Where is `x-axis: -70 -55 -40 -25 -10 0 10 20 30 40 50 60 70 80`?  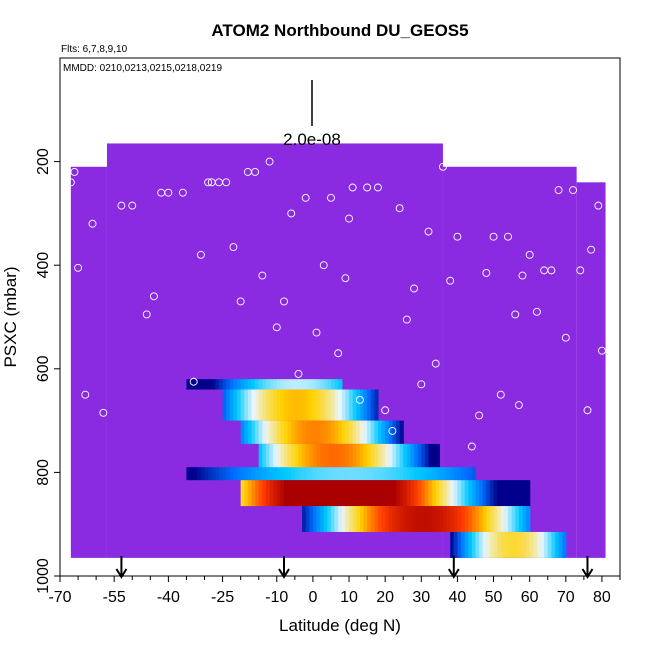 x-axis: -70 -55 -40 -25 -10 0 10 20 30 40 50 60 70 80 is located at coordinates (334, 591).